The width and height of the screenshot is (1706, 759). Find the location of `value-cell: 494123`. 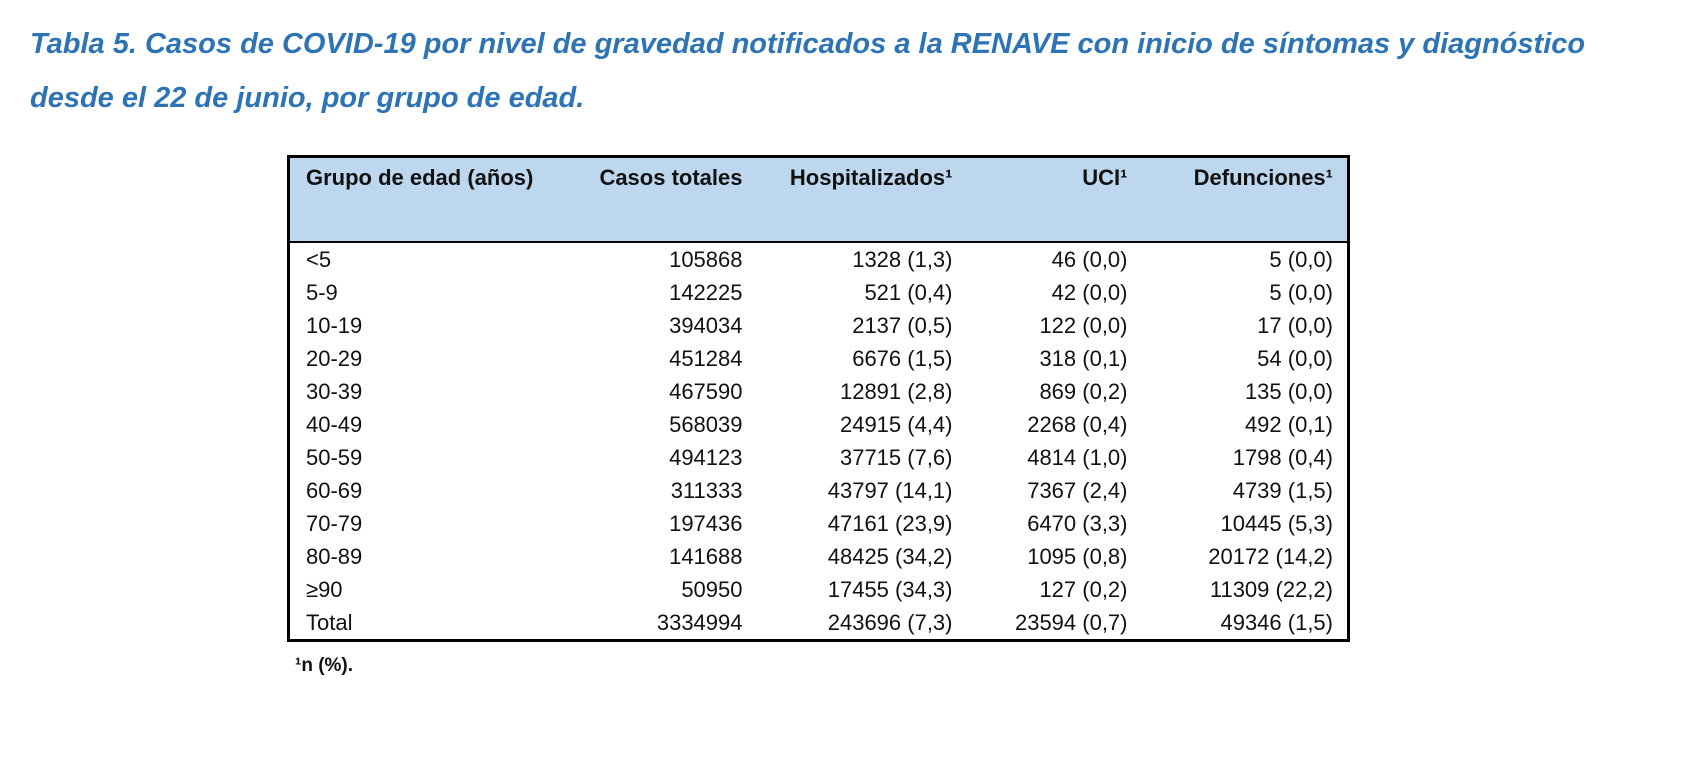

value-cell: 494123 is located at coordinates (706, 457).